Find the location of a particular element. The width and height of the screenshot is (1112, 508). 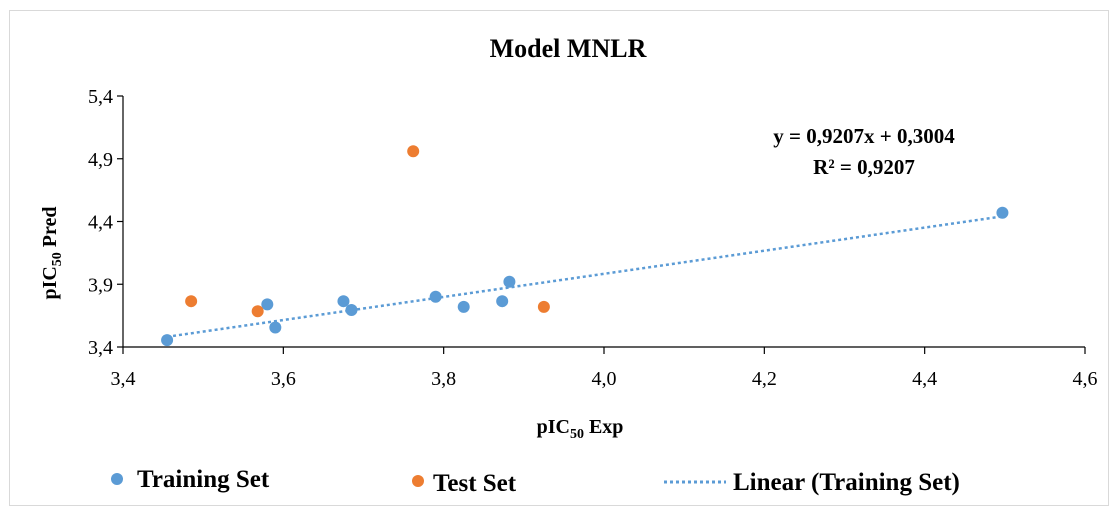

x-tick-label: 4,6 is located at coordinates (1085, 379).